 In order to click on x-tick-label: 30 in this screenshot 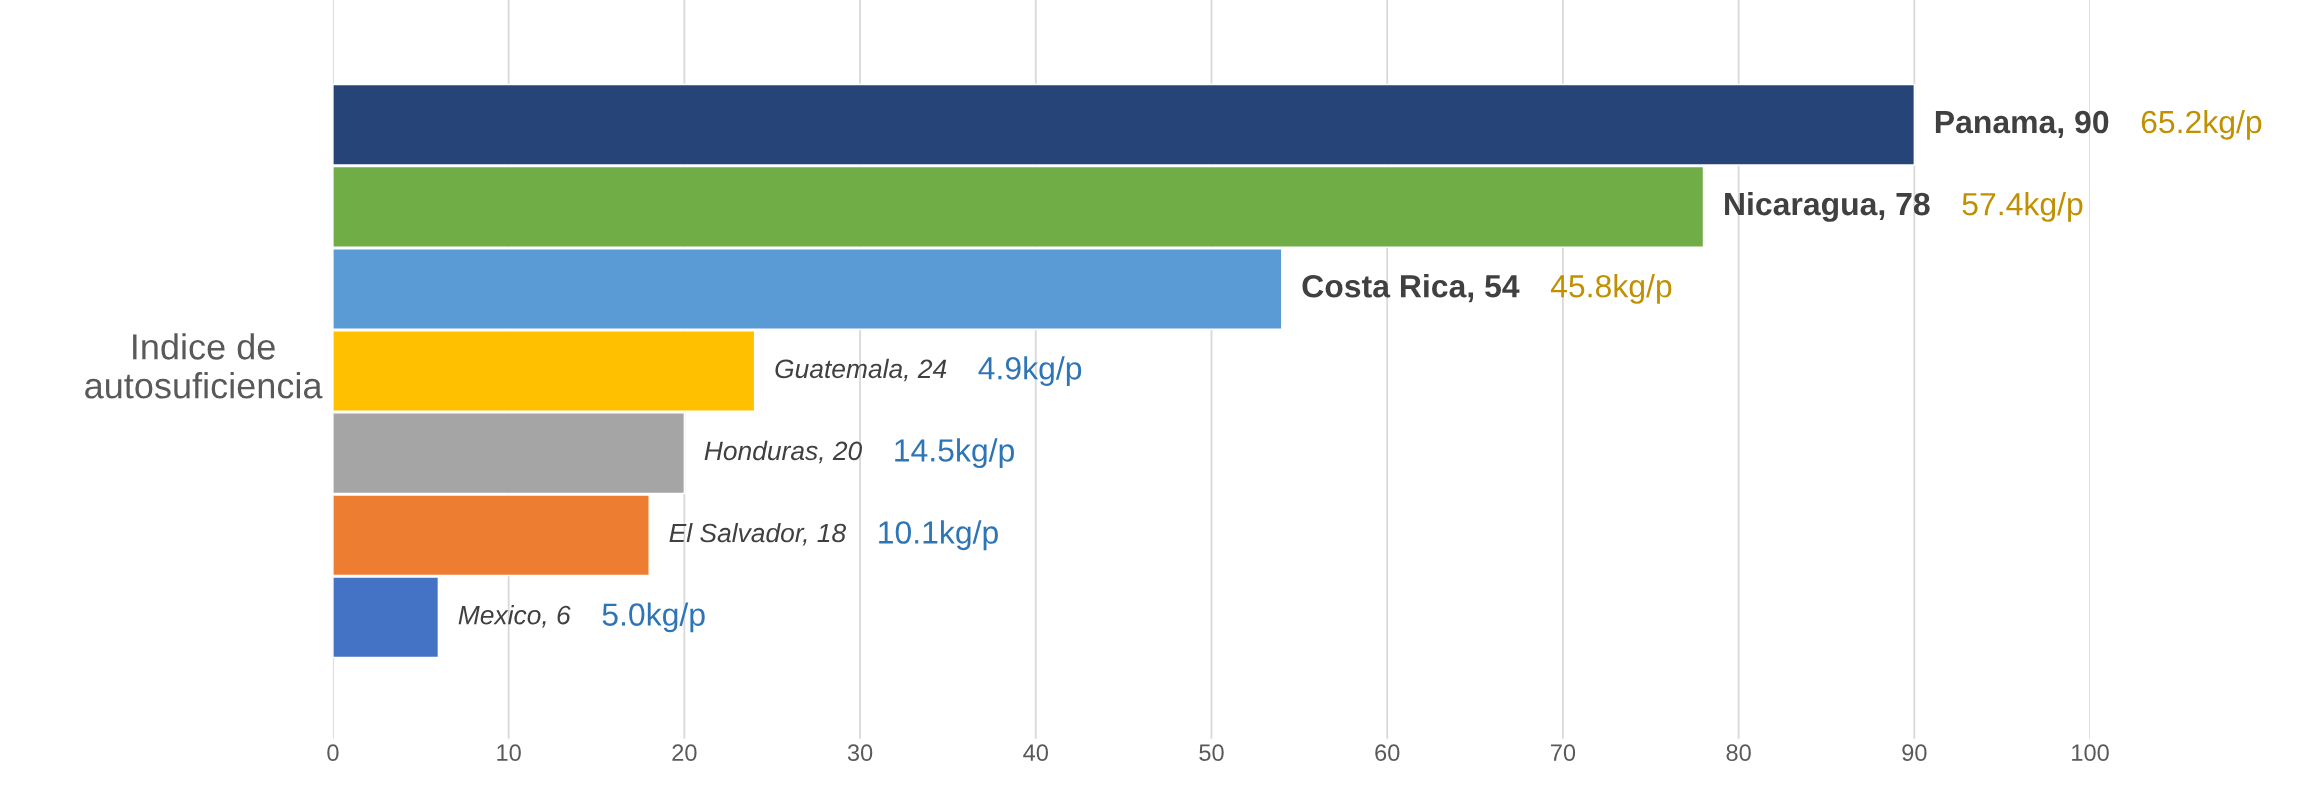, I will do `click(860, 753)`.